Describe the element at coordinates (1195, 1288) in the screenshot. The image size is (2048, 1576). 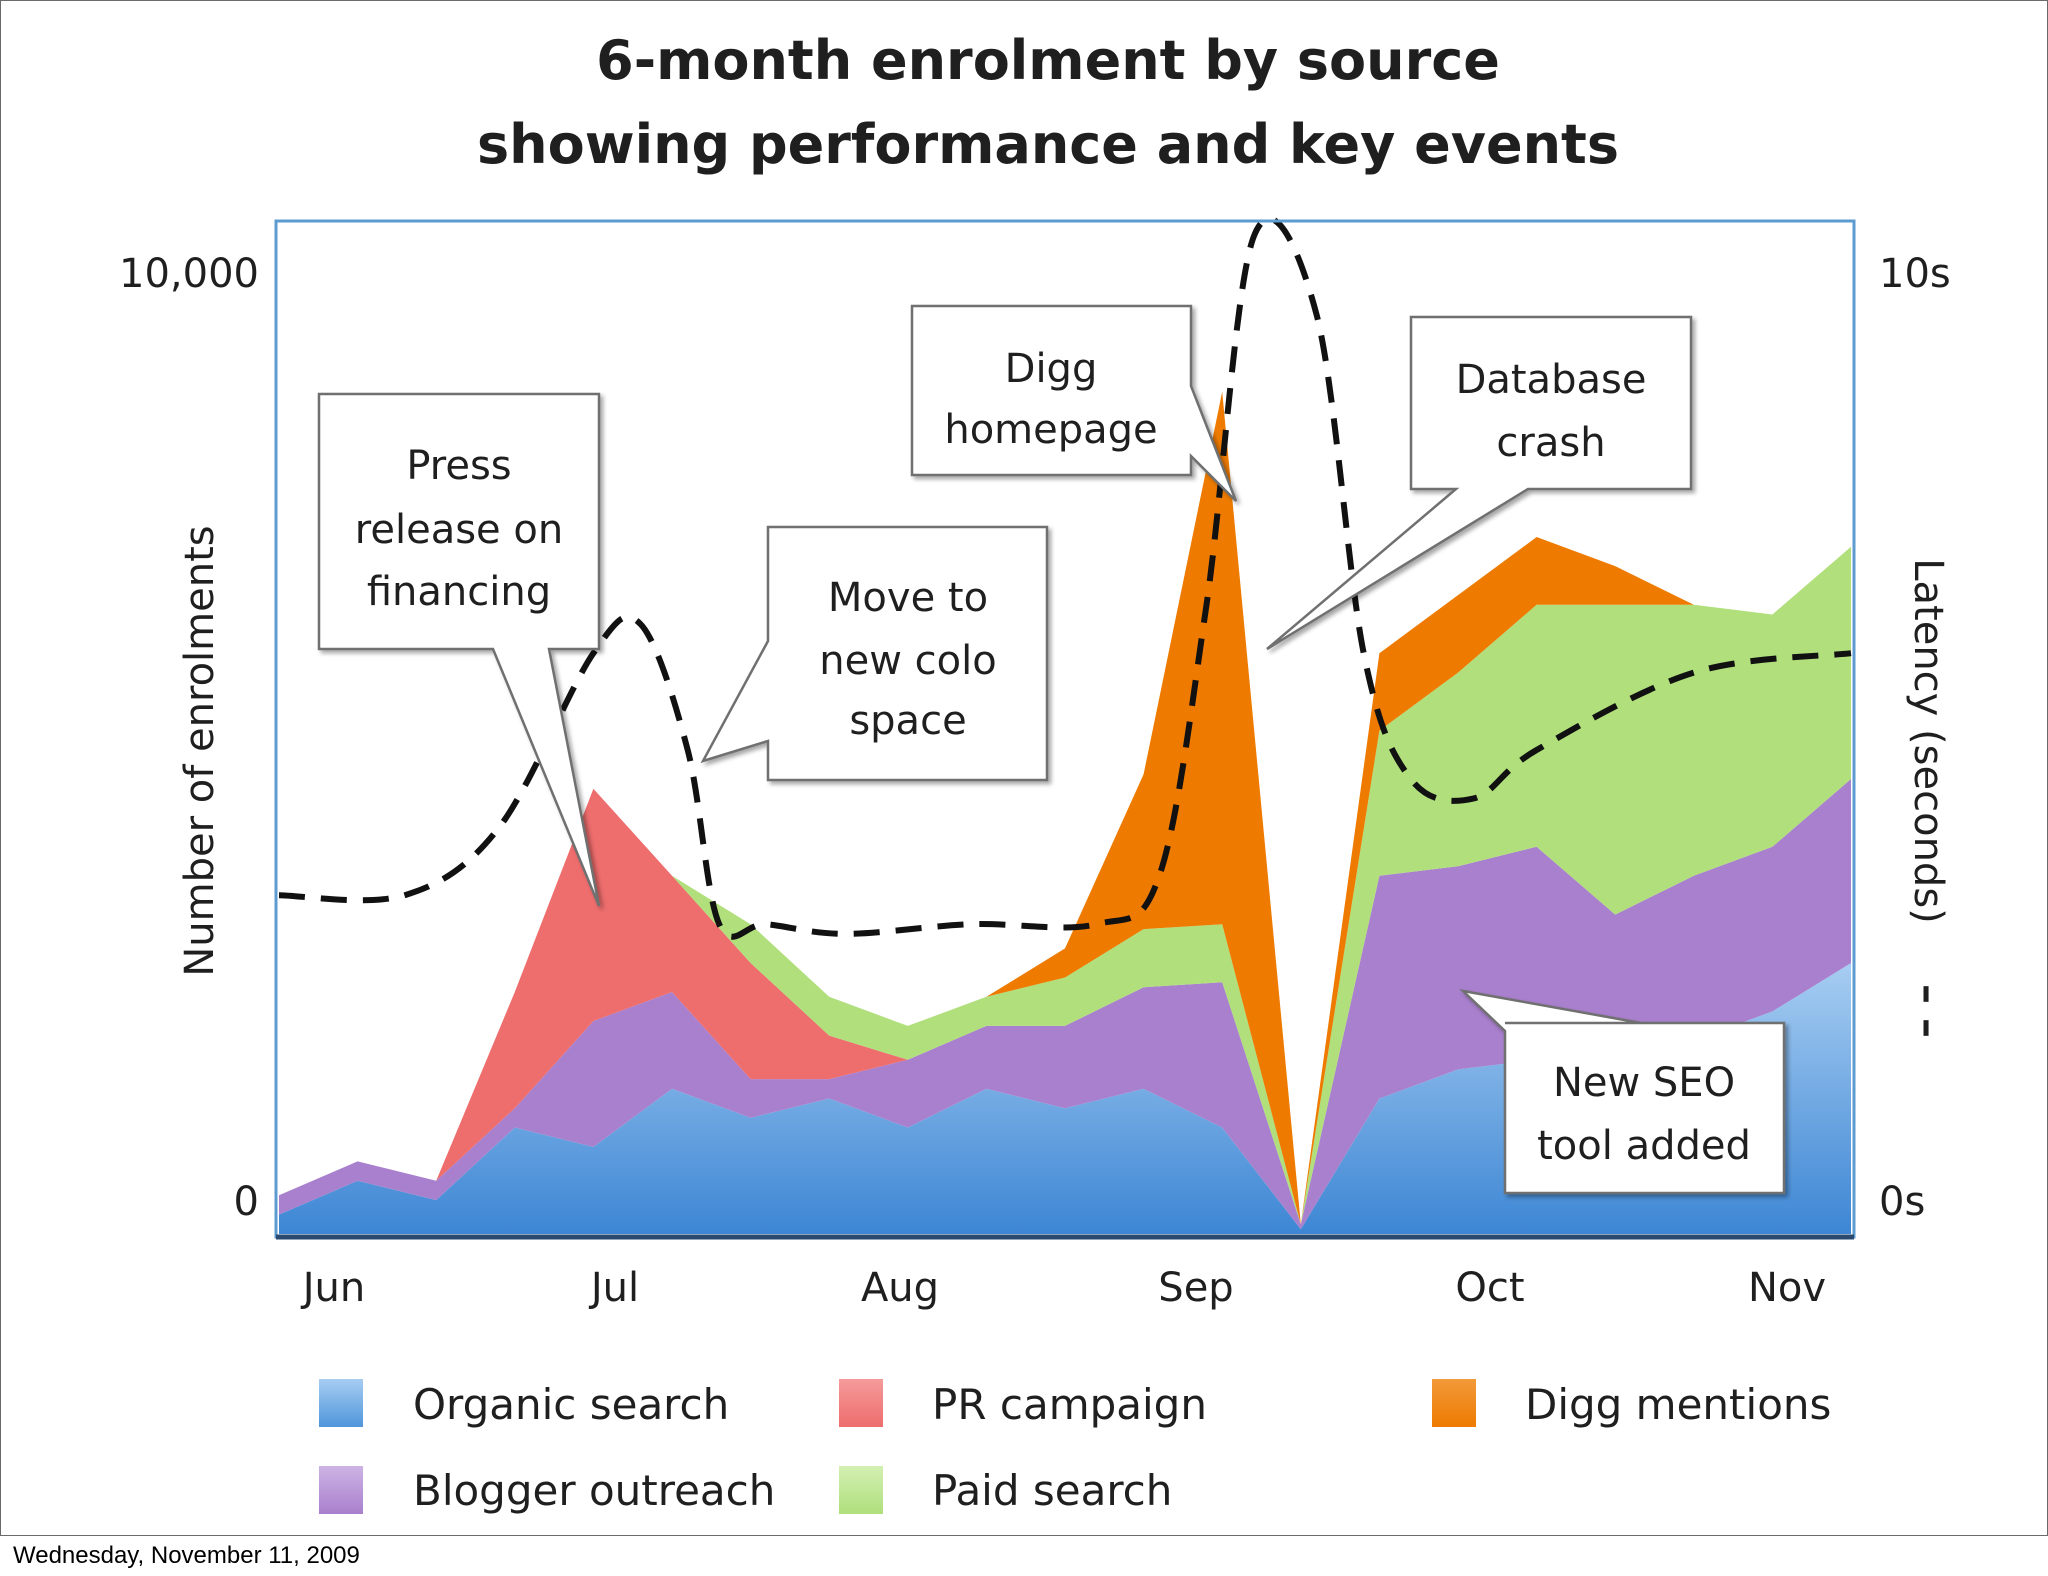
I see `x-tick-sep: Sep` at that location.